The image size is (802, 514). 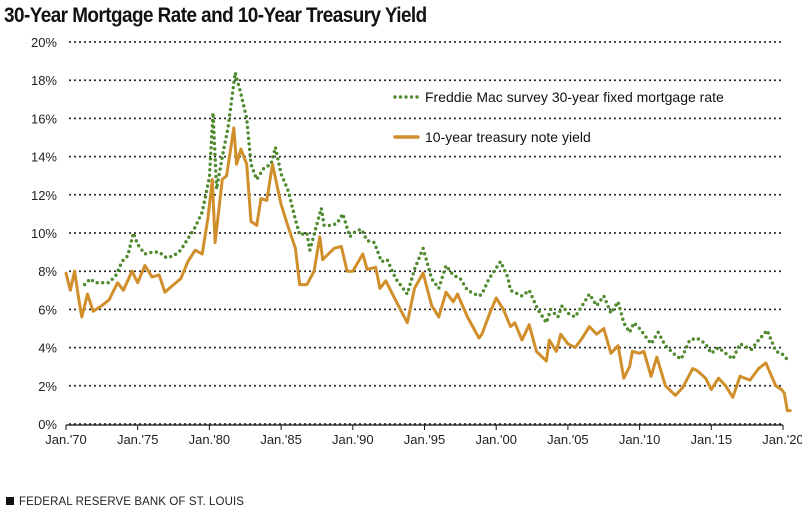 I want to click on y-tick-label: 4%, so click(x=47, y=348).